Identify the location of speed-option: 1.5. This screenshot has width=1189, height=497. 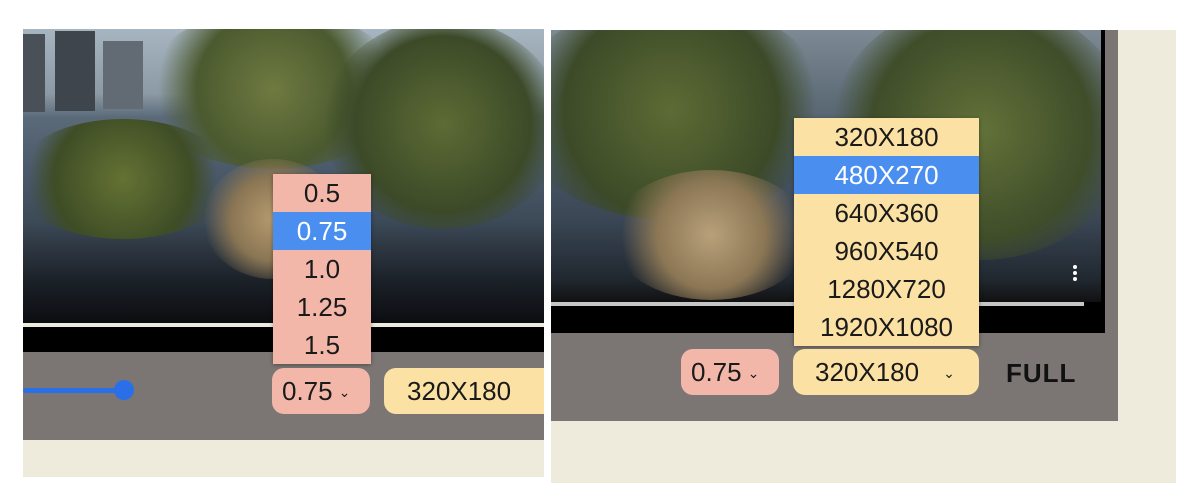
(322, 345).